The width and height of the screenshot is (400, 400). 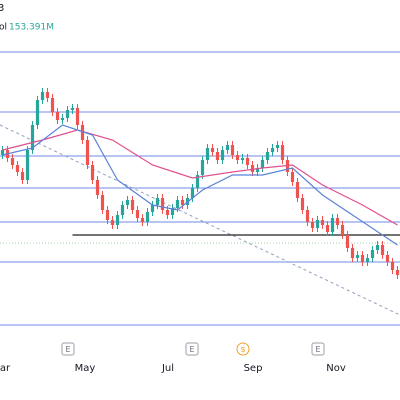 What do you see at coordinates (167, 368) in the screenshot?
I see `x-tick-label: Jul` at bounding box center [167, 368].